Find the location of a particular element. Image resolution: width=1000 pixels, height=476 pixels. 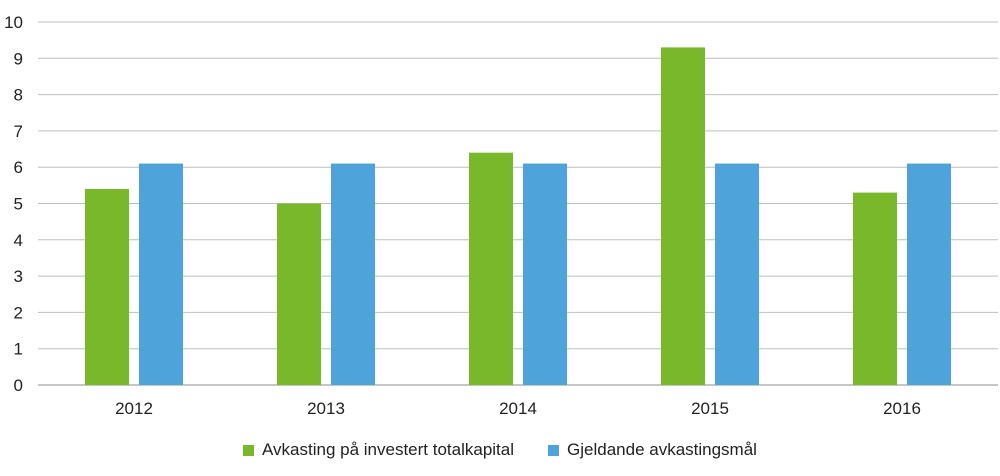

x-tick-label: 2013 is located at coordinates (326, 408).